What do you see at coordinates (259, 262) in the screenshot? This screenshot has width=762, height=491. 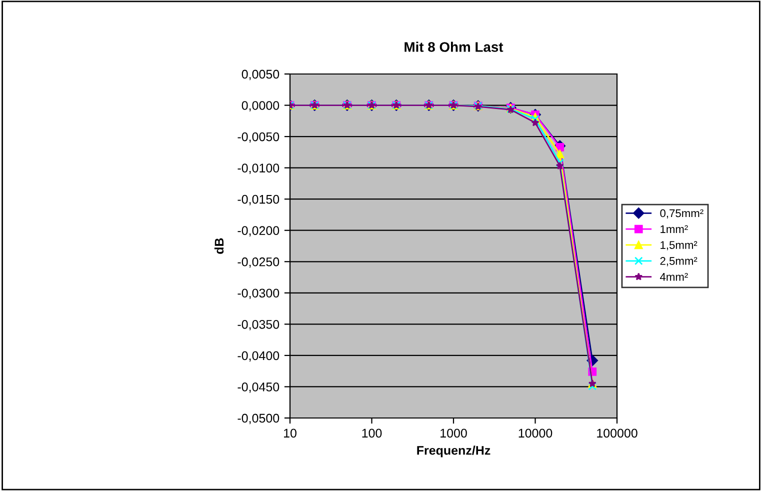 I see `y-tick-label: -0,0250` at bounding box center [259, 262].